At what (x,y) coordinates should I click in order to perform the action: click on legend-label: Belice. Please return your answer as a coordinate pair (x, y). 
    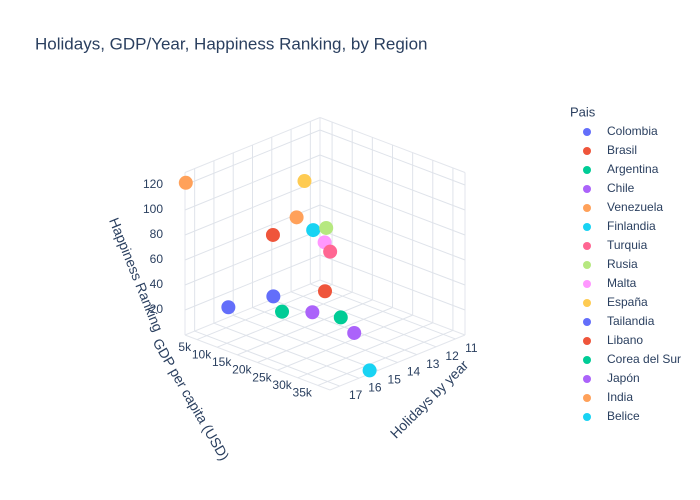
    Looking at the image, I should click on (623, 416).